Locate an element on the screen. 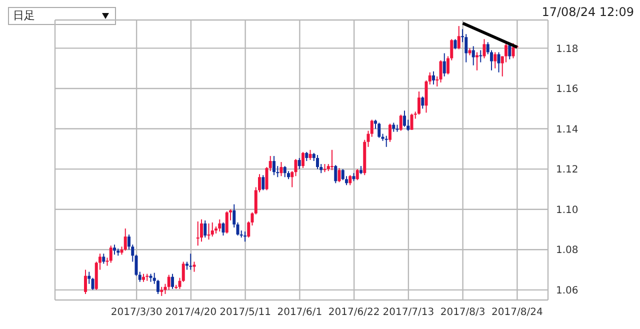 The height and width of the screenshot is (329, 640). x-tick-label: 2017/5/11 is located at coordinates (245, 312).